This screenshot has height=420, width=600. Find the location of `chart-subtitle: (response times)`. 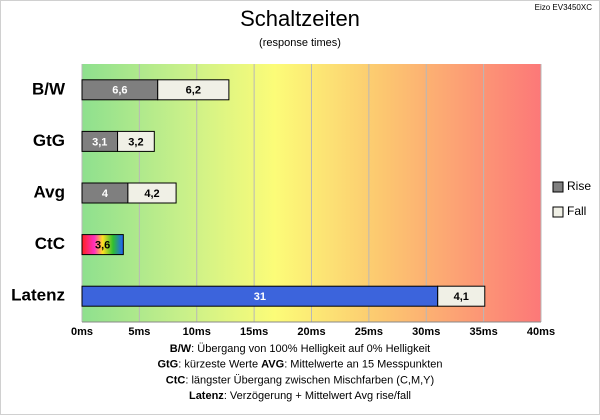

chart-subtitle: (response times) is located at coordinates (300, 43).